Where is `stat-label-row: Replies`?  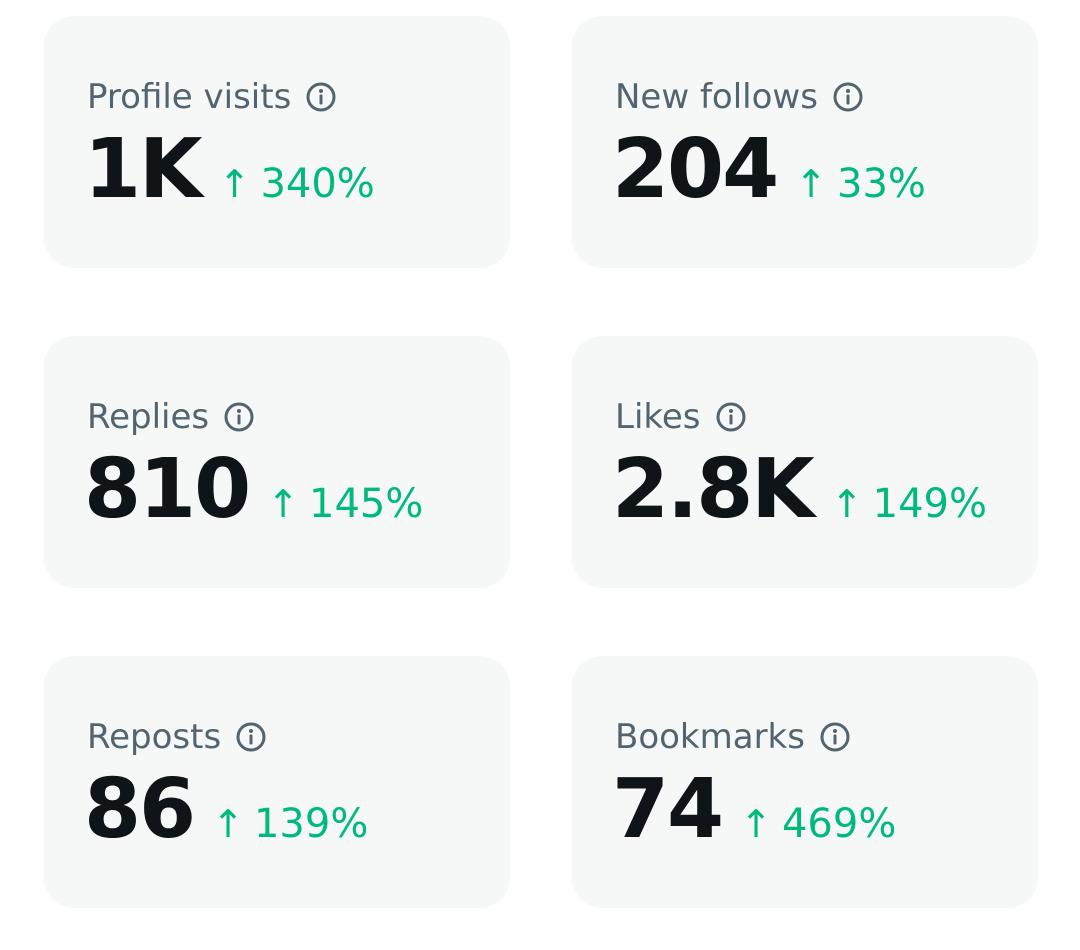 stat-label-row: Replies is located at coordinates (171, 417).